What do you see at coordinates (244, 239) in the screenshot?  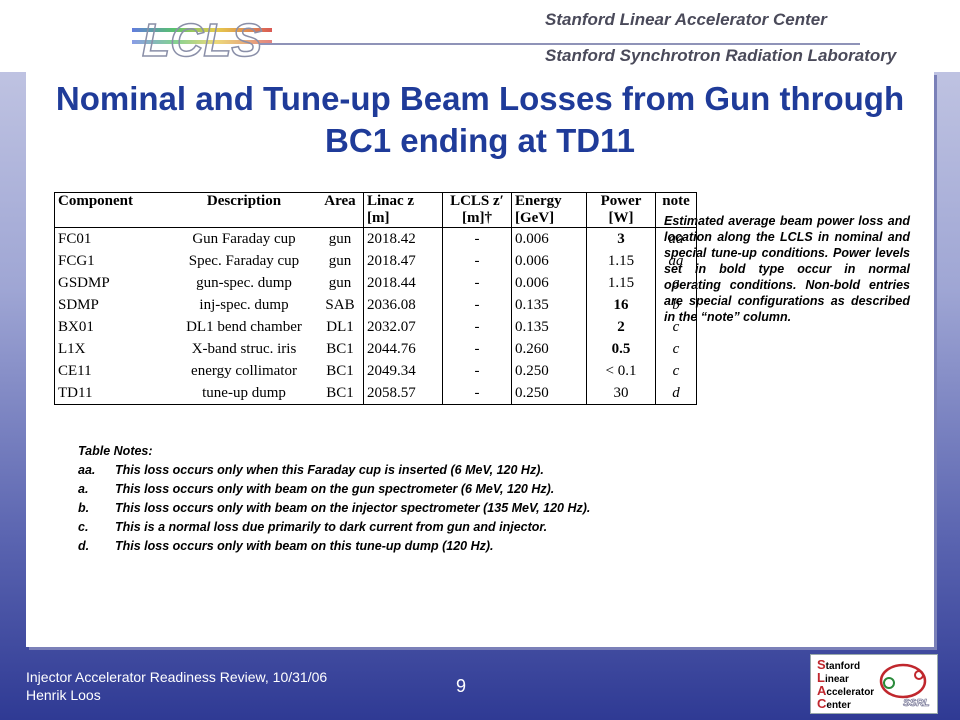 I see `cell-description: Gun Faraday cup` at bounding box center [244, 239].